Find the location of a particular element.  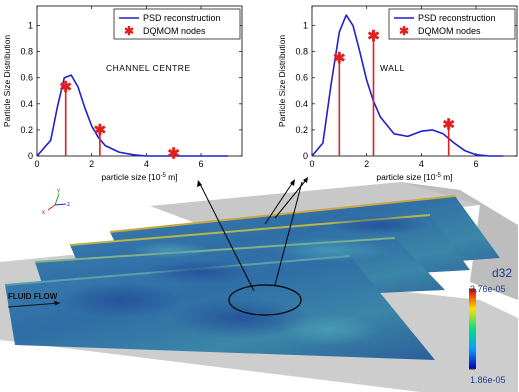

fluid-flow-label: FLUID FLOW is located at coordinates (33, 296).